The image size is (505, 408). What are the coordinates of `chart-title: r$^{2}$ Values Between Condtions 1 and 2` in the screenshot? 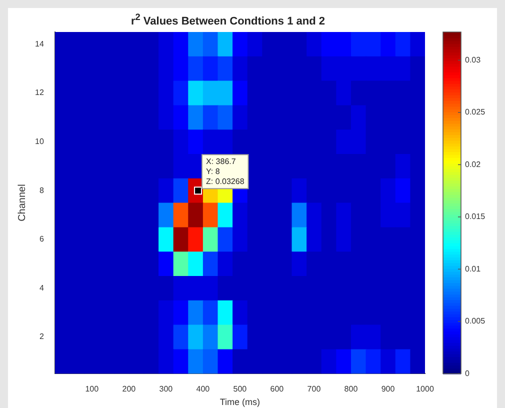 It's located at (228, 20).